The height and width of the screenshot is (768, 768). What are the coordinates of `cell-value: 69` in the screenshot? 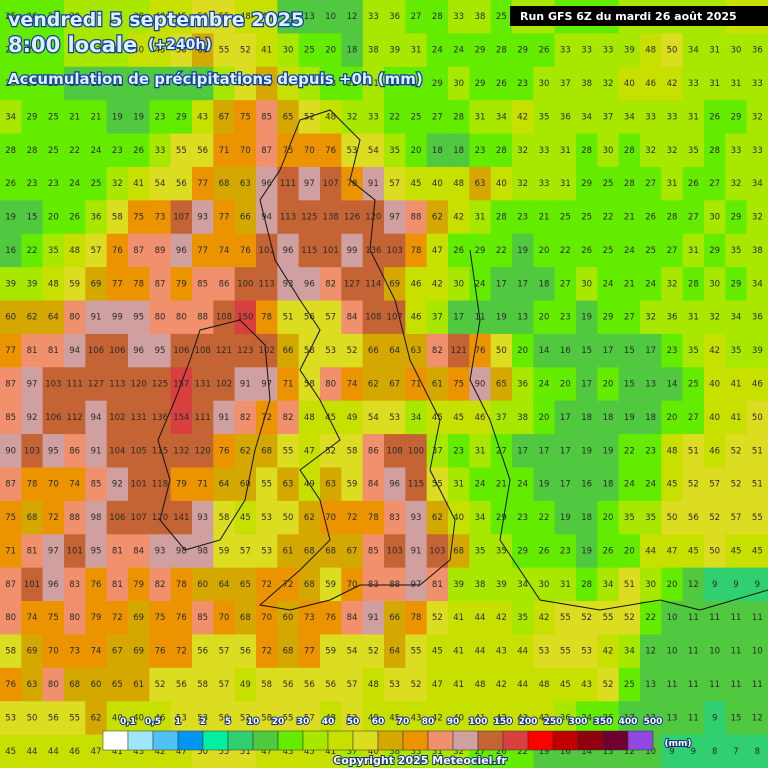 It's located at (138, 618).